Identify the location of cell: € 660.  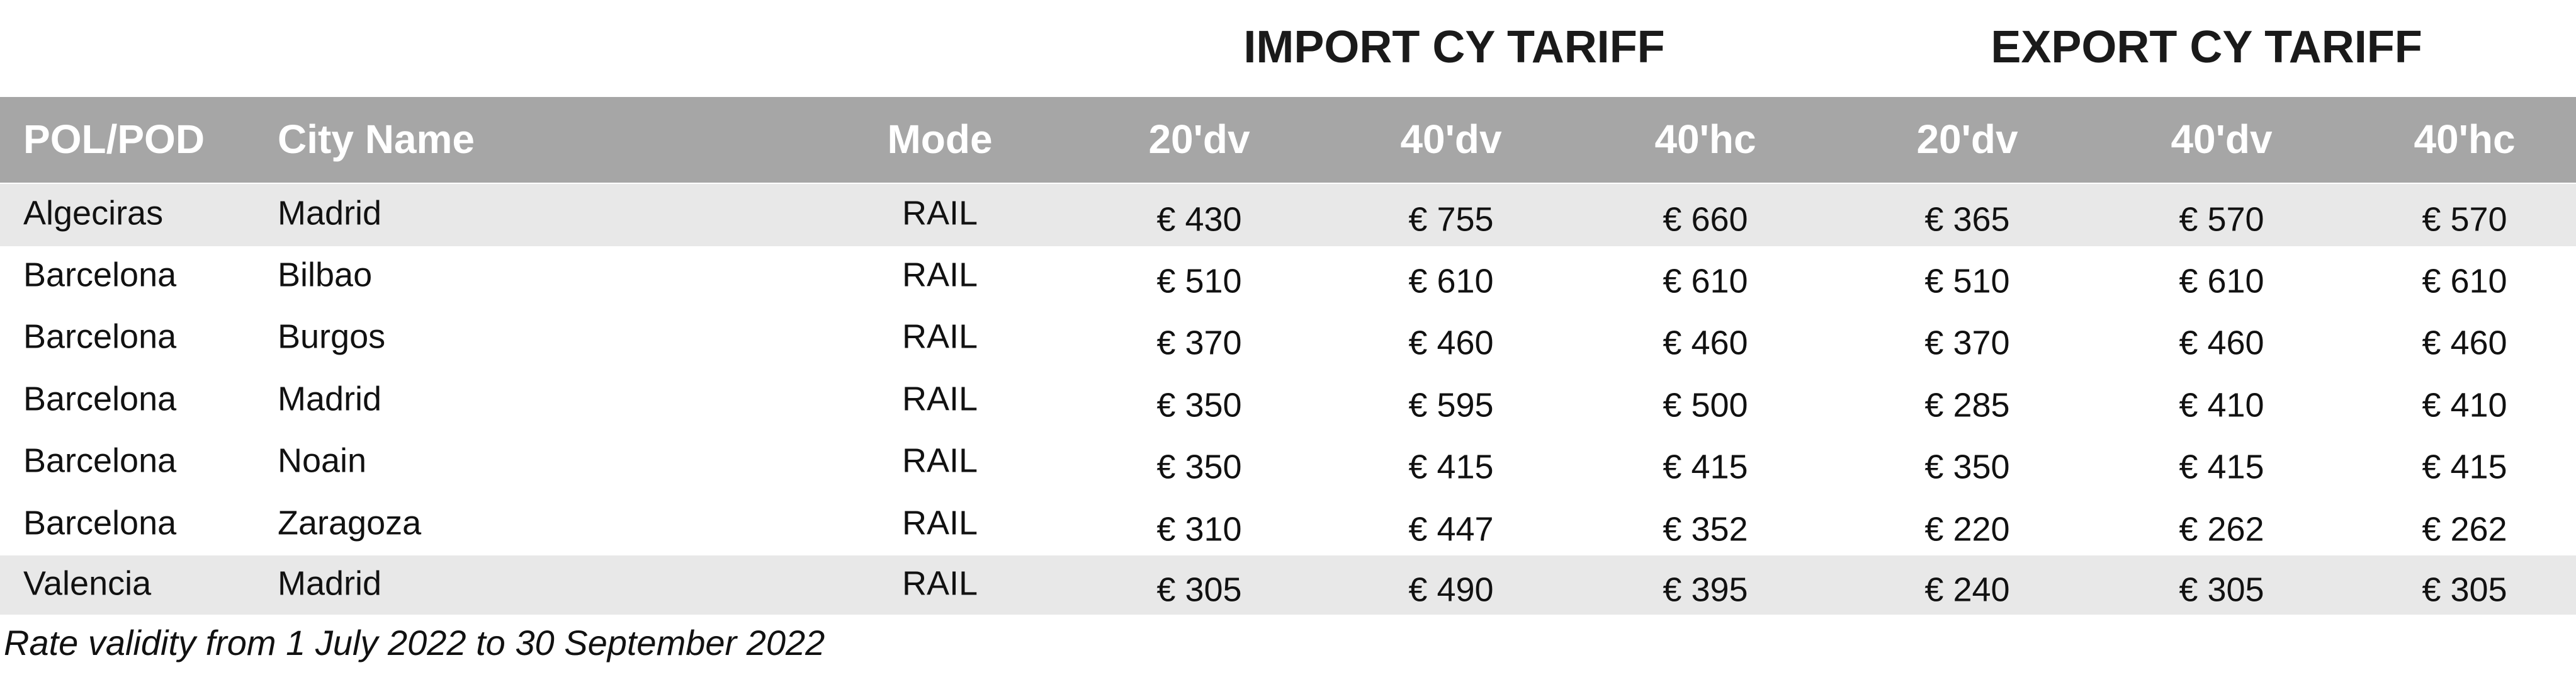
(1705, 219).